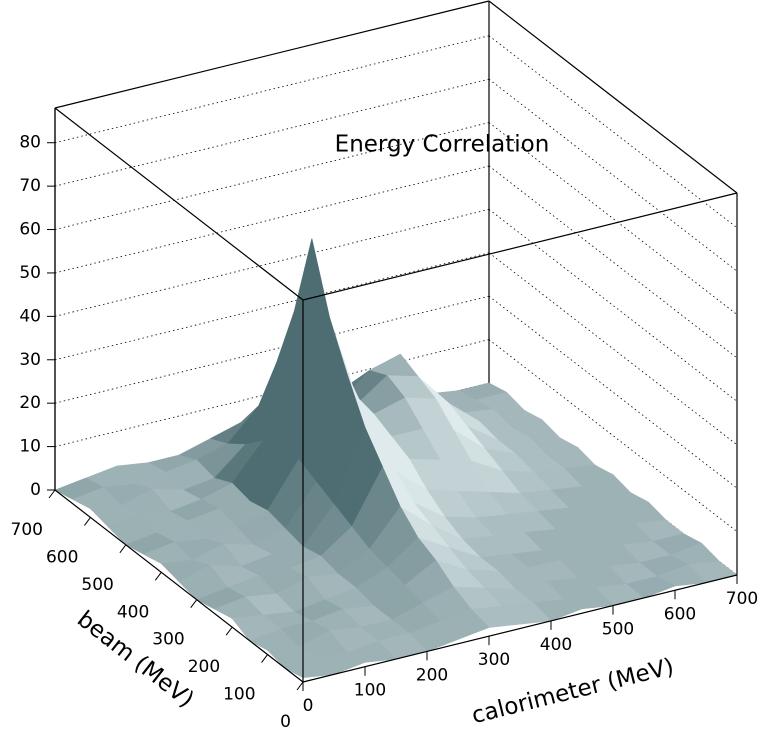  What do you see at coordinates (556, 645) in the screenshot?
I see `x-tick-label: 400` at bounding box center [556, 645].